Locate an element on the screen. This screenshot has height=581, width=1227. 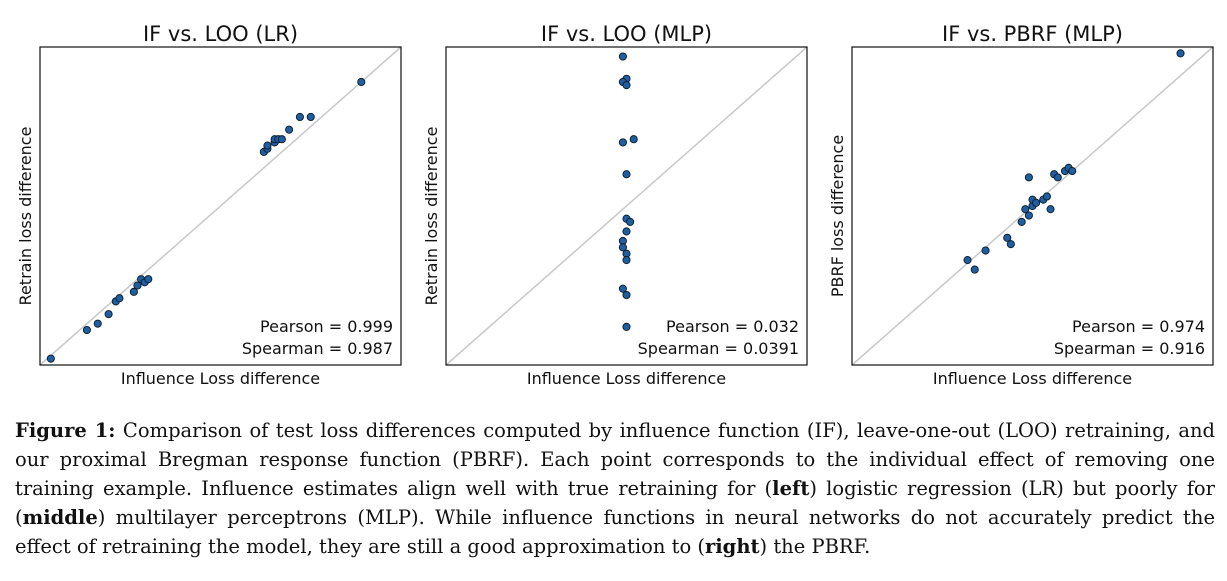
spearman-stat-2: Spearman = 0.0391 is located at coordinates (718, 348).